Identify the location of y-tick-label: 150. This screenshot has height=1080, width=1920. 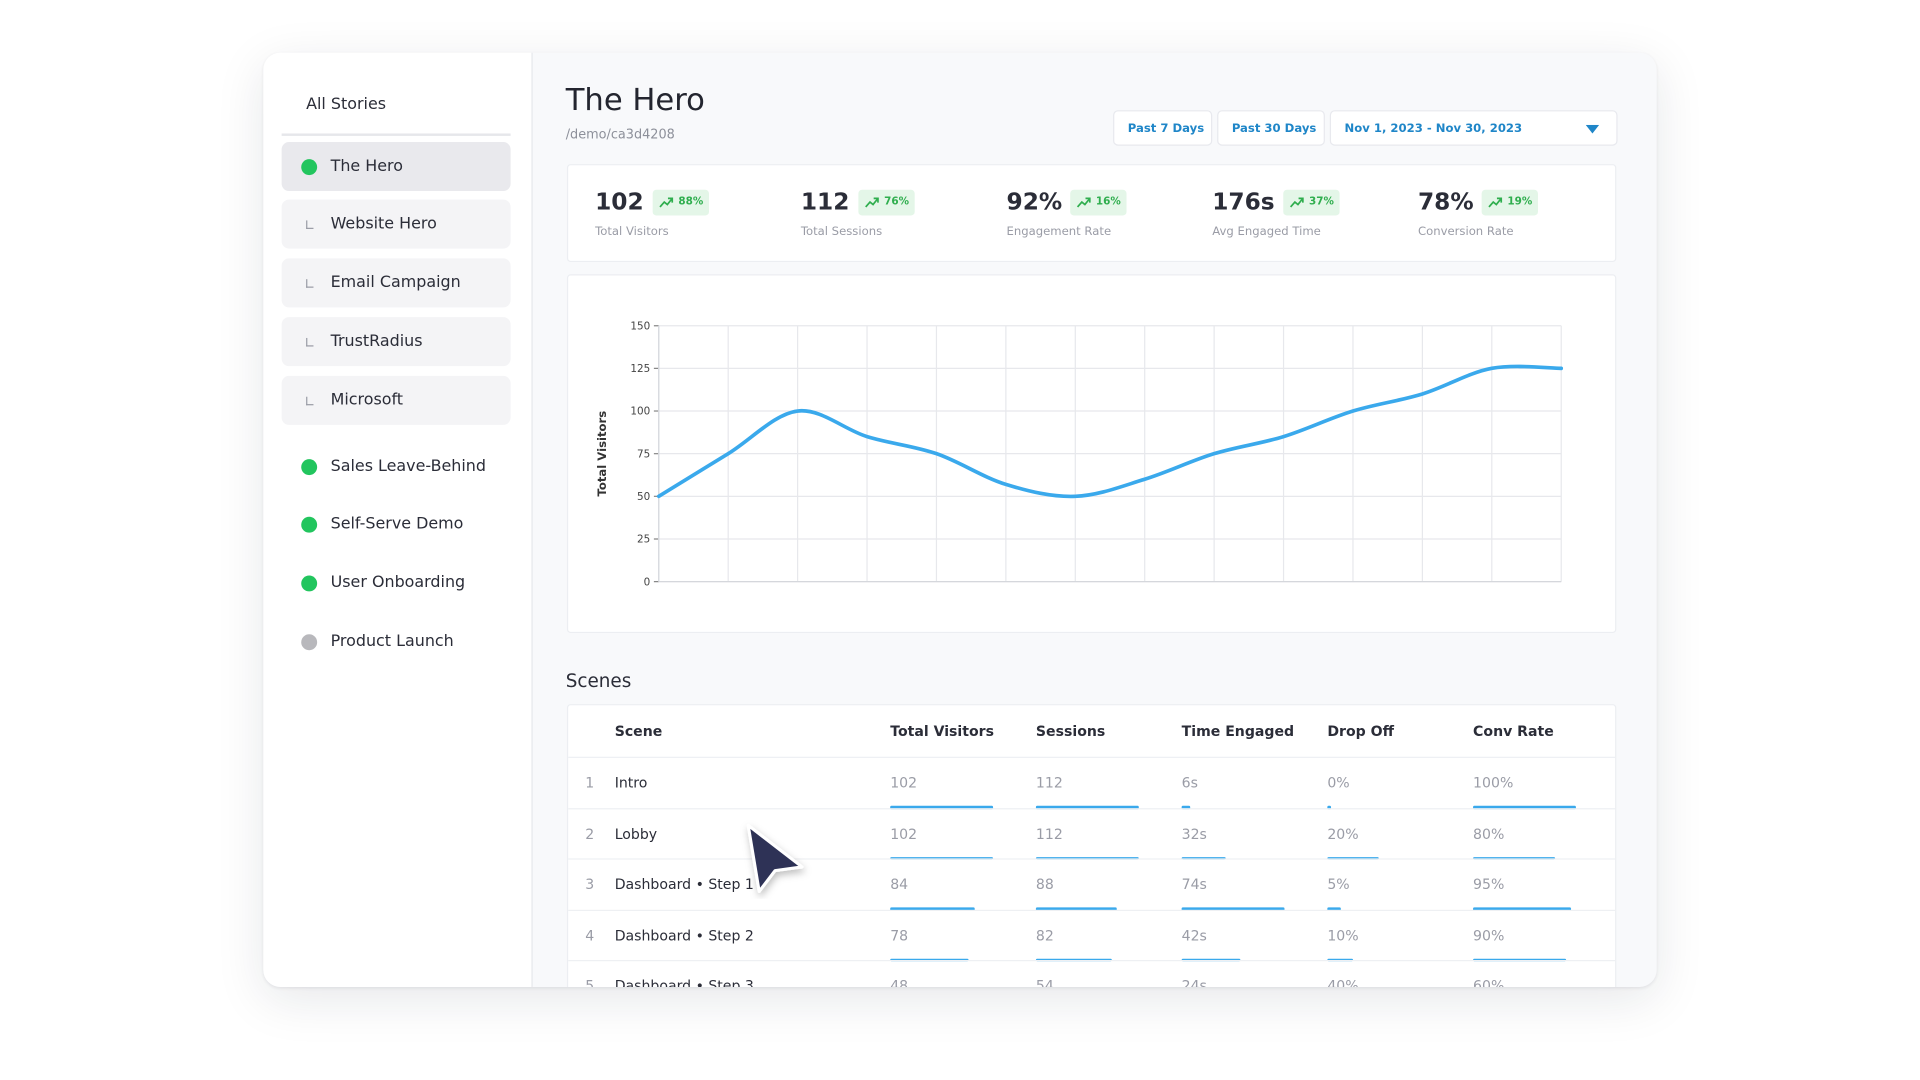
(640, 326).